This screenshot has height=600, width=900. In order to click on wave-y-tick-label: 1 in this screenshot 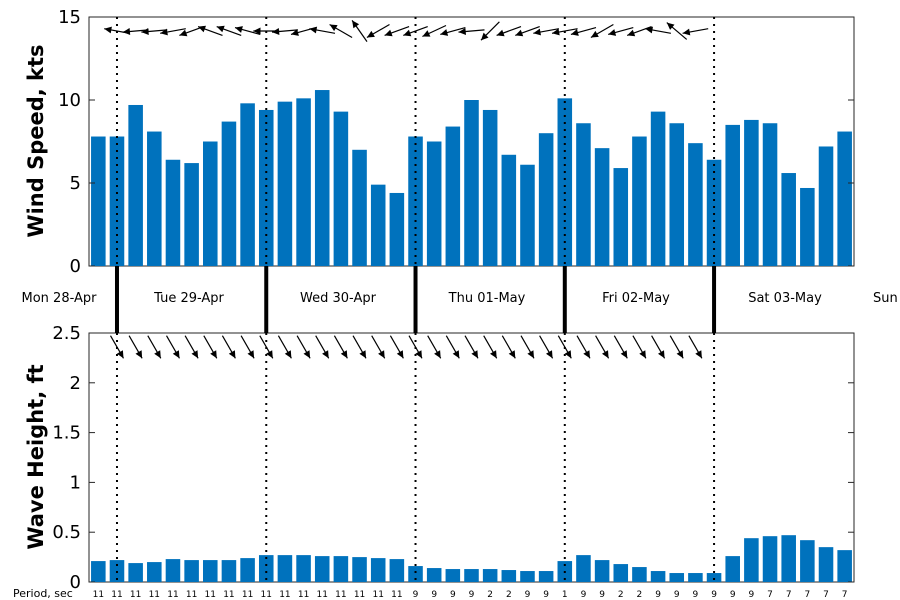, I will do `click(75, 482)`.